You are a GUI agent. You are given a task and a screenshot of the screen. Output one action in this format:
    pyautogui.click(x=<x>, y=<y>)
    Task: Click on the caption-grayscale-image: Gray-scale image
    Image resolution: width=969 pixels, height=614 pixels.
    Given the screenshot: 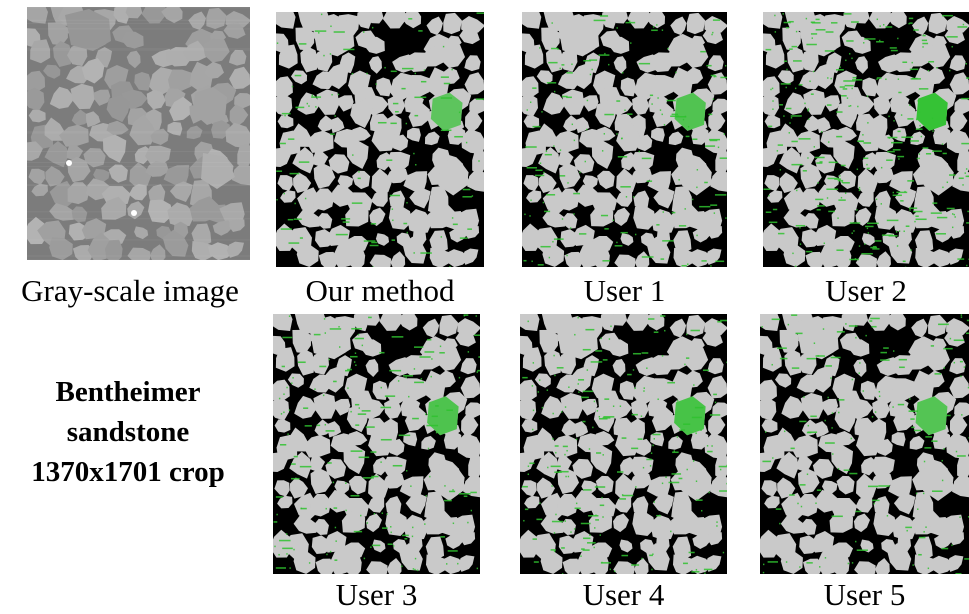 What is the action you would take?
    pyautogui.click(x=130, y=290)
    